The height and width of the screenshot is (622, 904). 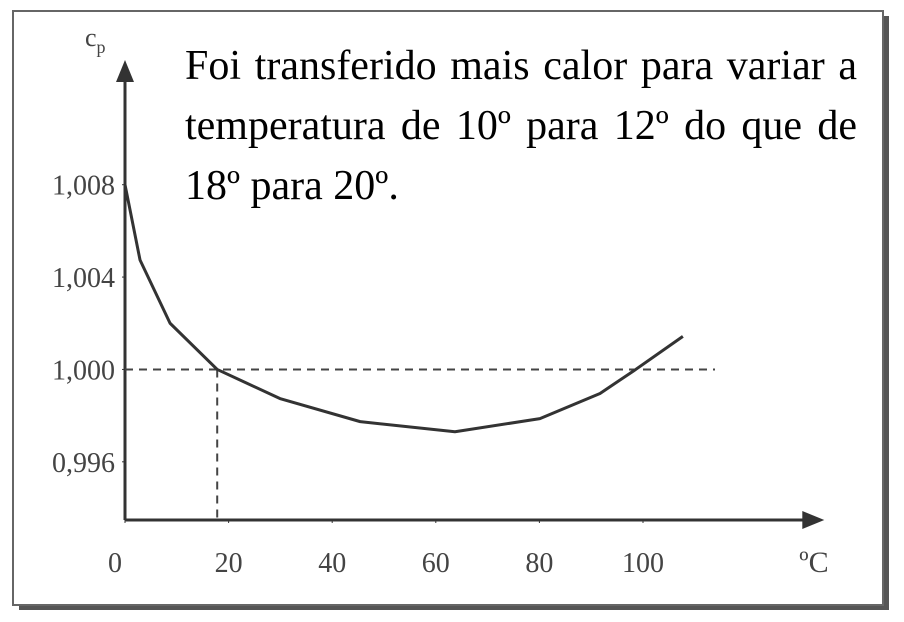 I want to click on y-axis-arrow, so click(x=125, y=71).